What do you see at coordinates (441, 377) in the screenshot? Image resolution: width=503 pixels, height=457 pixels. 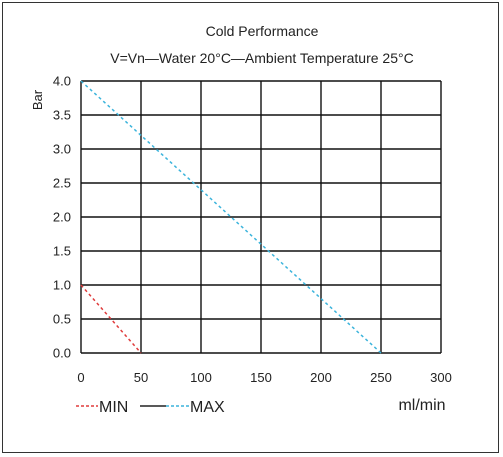 I see `x-tick-label: 300` at bounding box center [441, 377].